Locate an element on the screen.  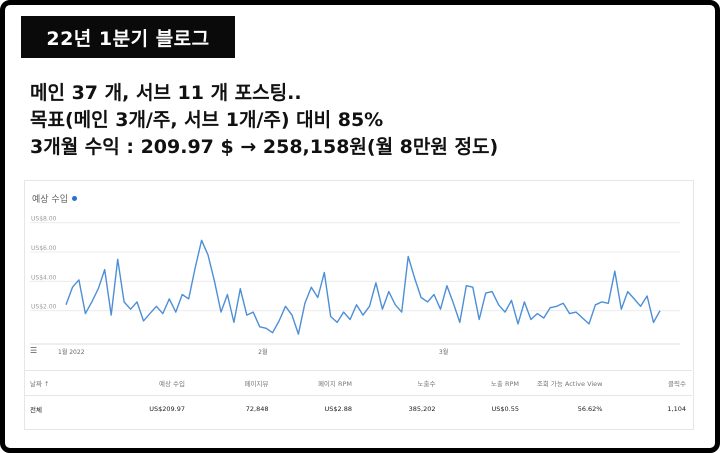
column-header: 예상 수입 is located at coordinates (149, 383).